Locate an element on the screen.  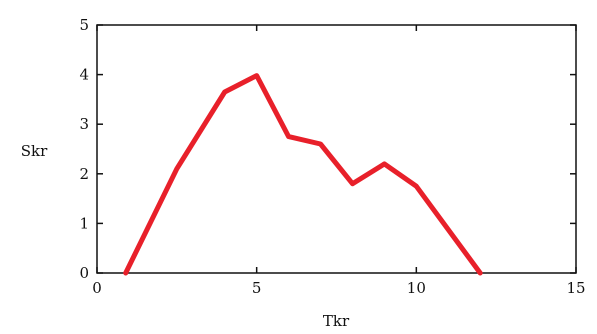
y-tick-label: 3 is located at coordinates (84, 124).